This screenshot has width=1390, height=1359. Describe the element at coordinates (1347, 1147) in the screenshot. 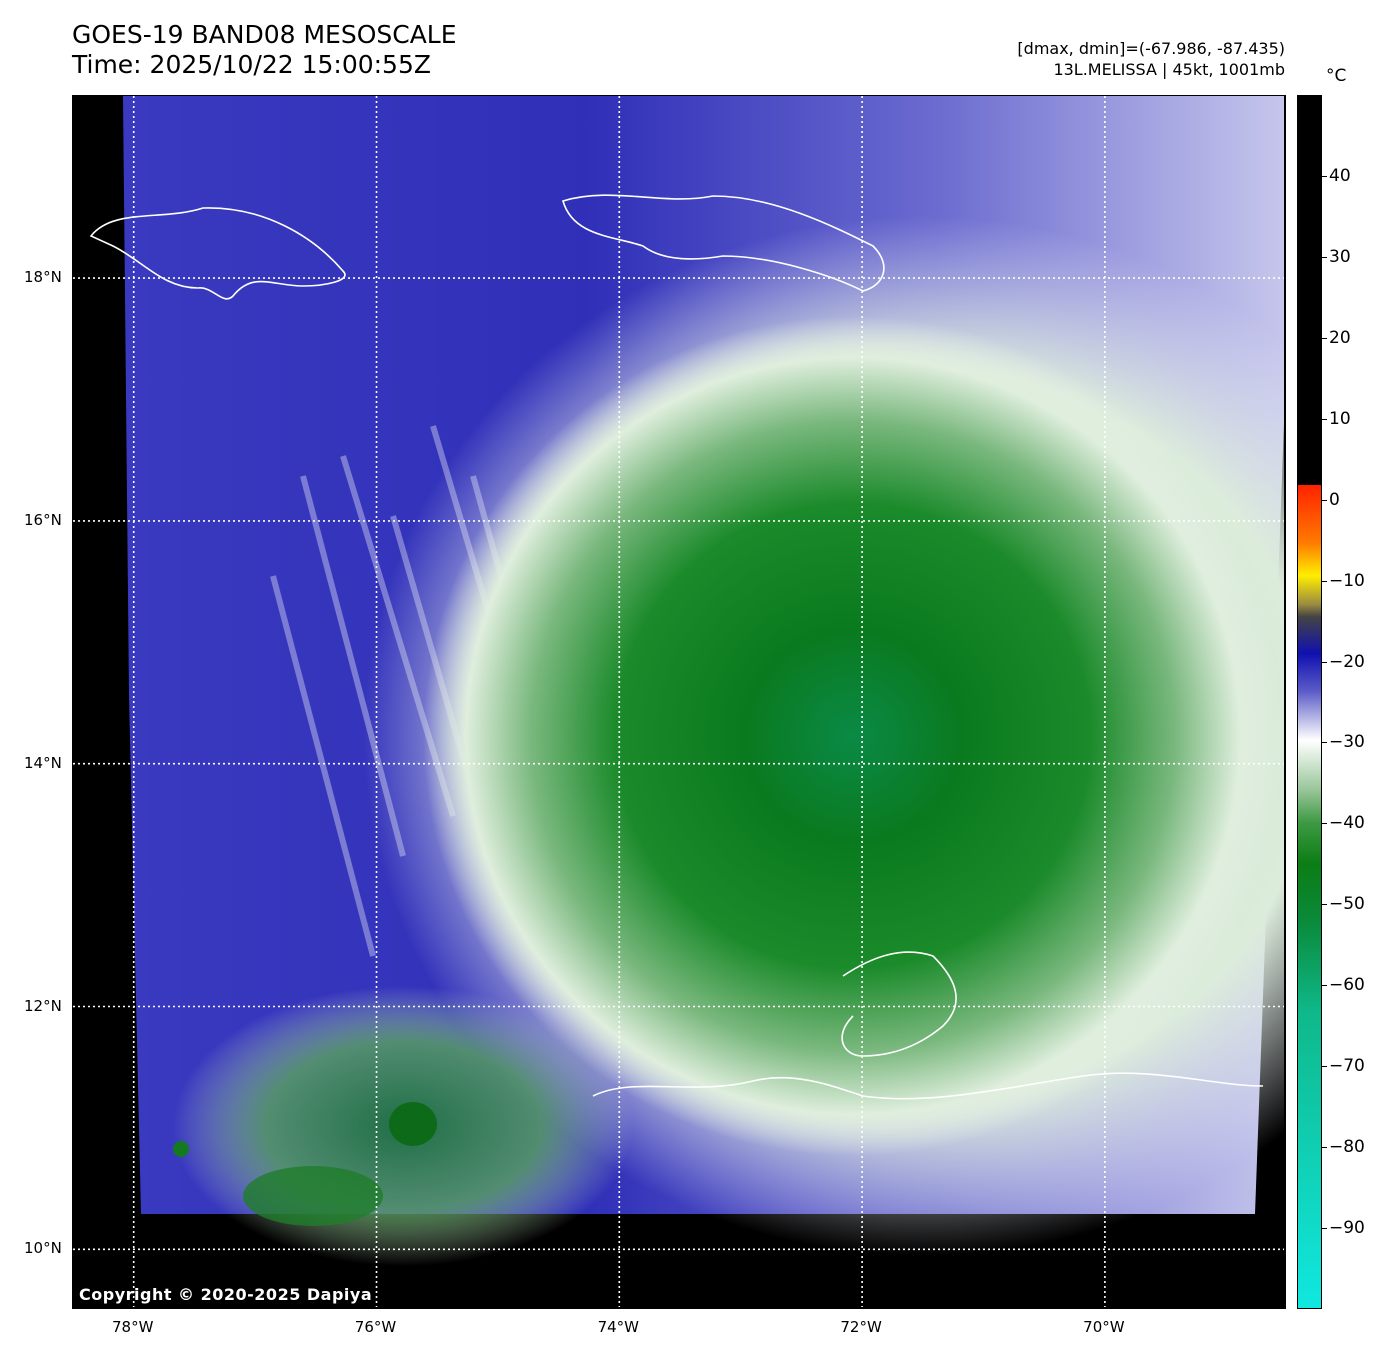

I see `colorbar-tick-label: −80` at that location.